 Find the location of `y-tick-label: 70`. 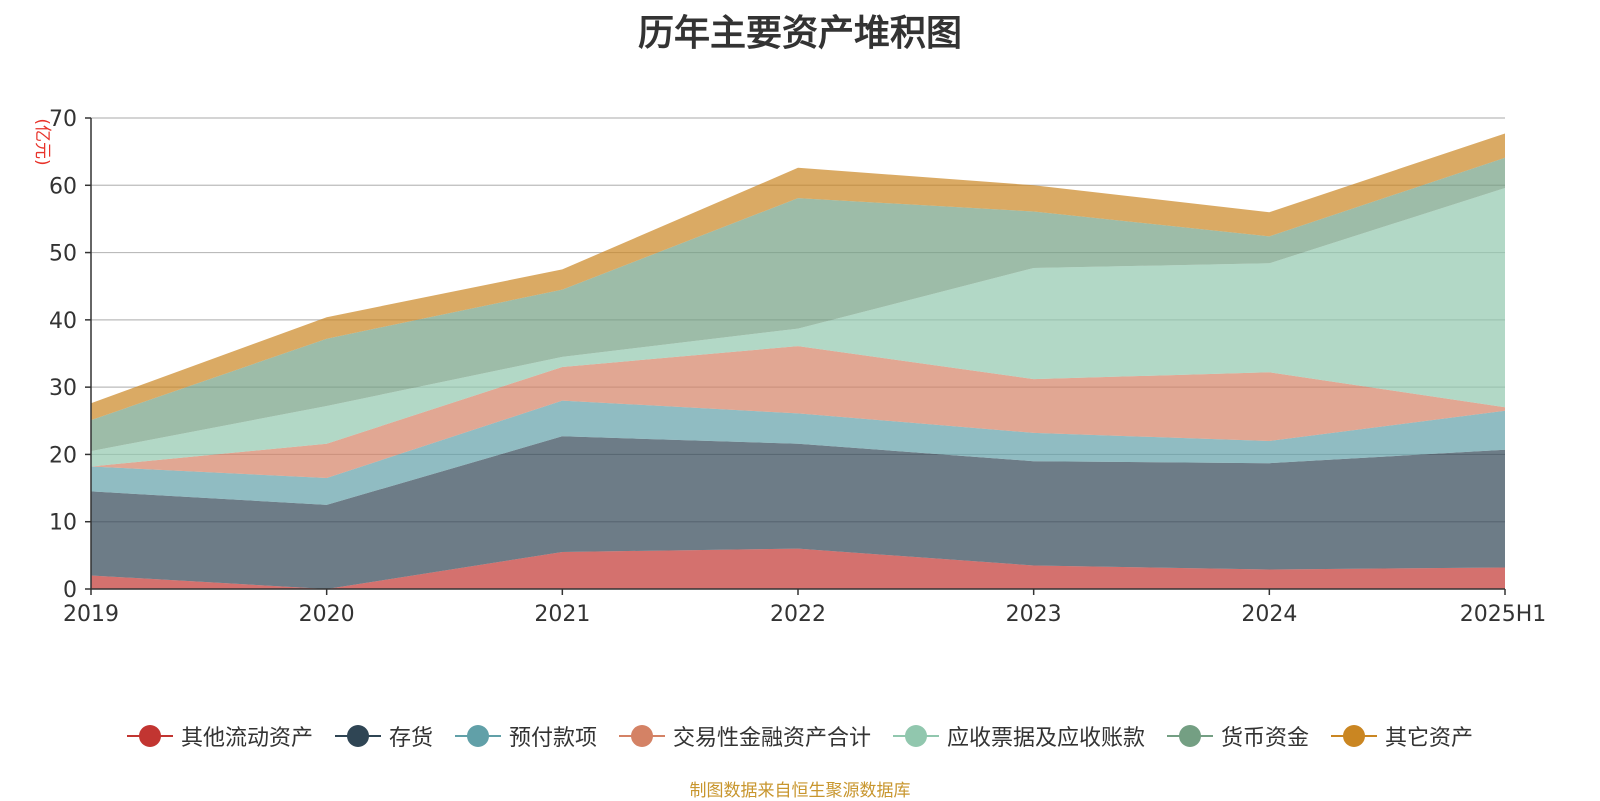

y-tick-label: 70 is located at coordinates (63, 119).